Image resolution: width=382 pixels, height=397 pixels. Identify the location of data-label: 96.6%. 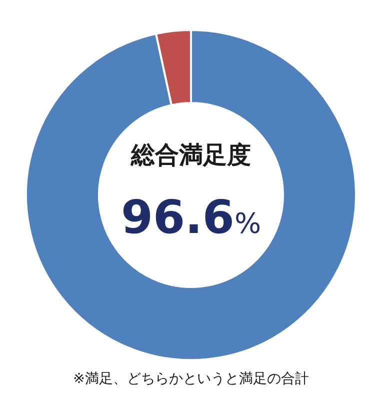
(191, 217).